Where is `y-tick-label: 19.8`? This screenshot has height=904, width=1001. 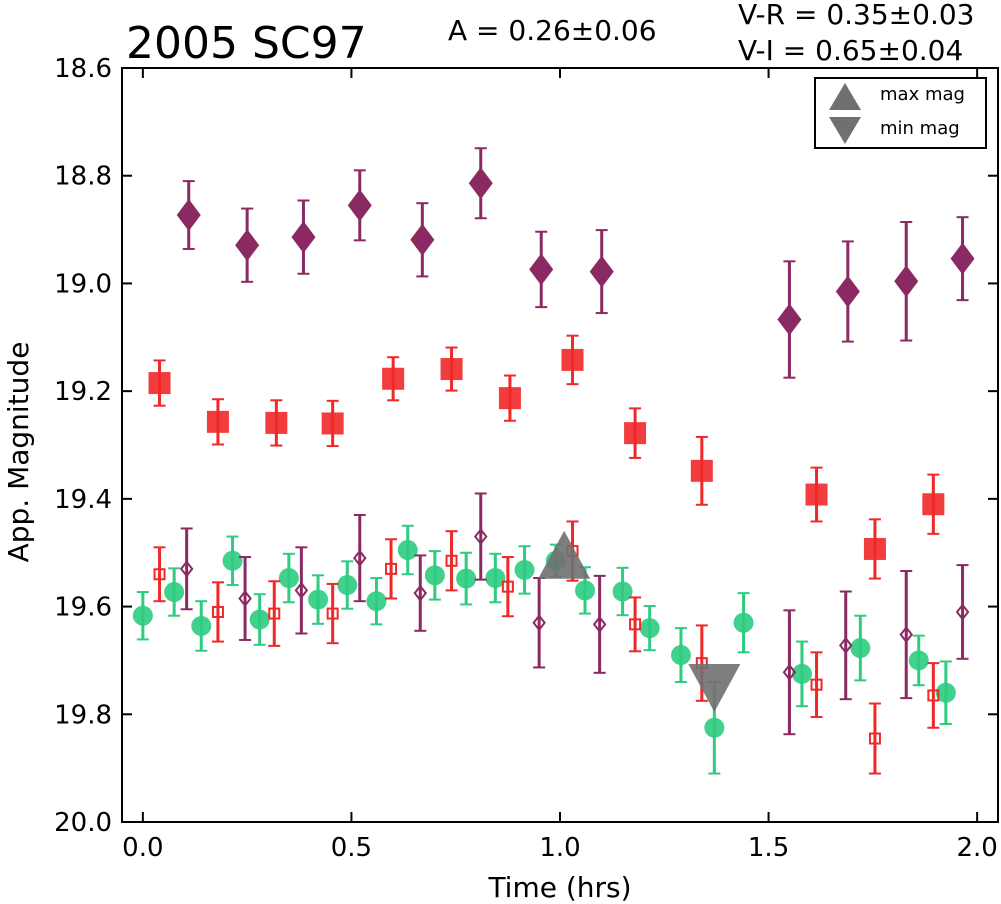 y-tick-label: 19.8 is located at coordinates (83, 715).